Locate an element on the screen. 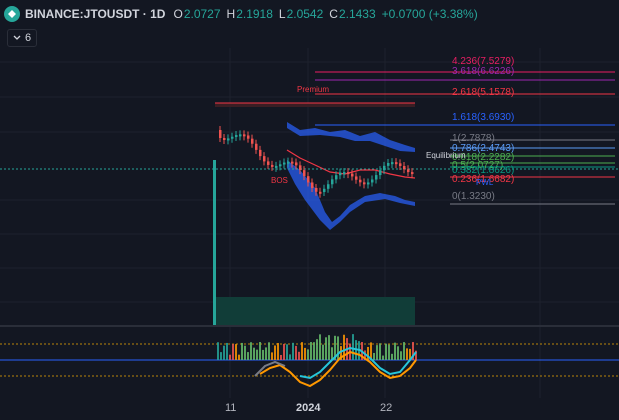  discount-zone is located at coordinates (315, 311).